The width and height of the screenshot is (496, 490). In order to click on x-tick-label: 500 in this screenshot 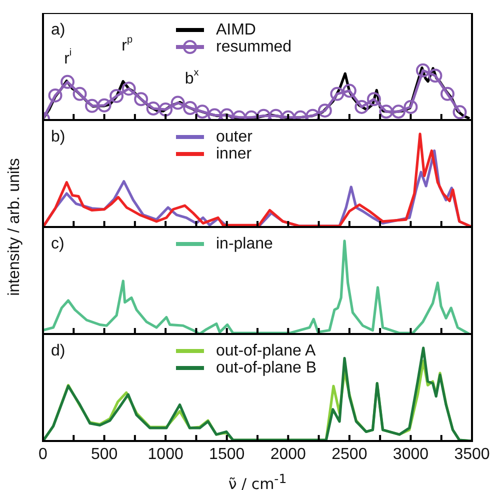, I will do `click(104, 455)`.